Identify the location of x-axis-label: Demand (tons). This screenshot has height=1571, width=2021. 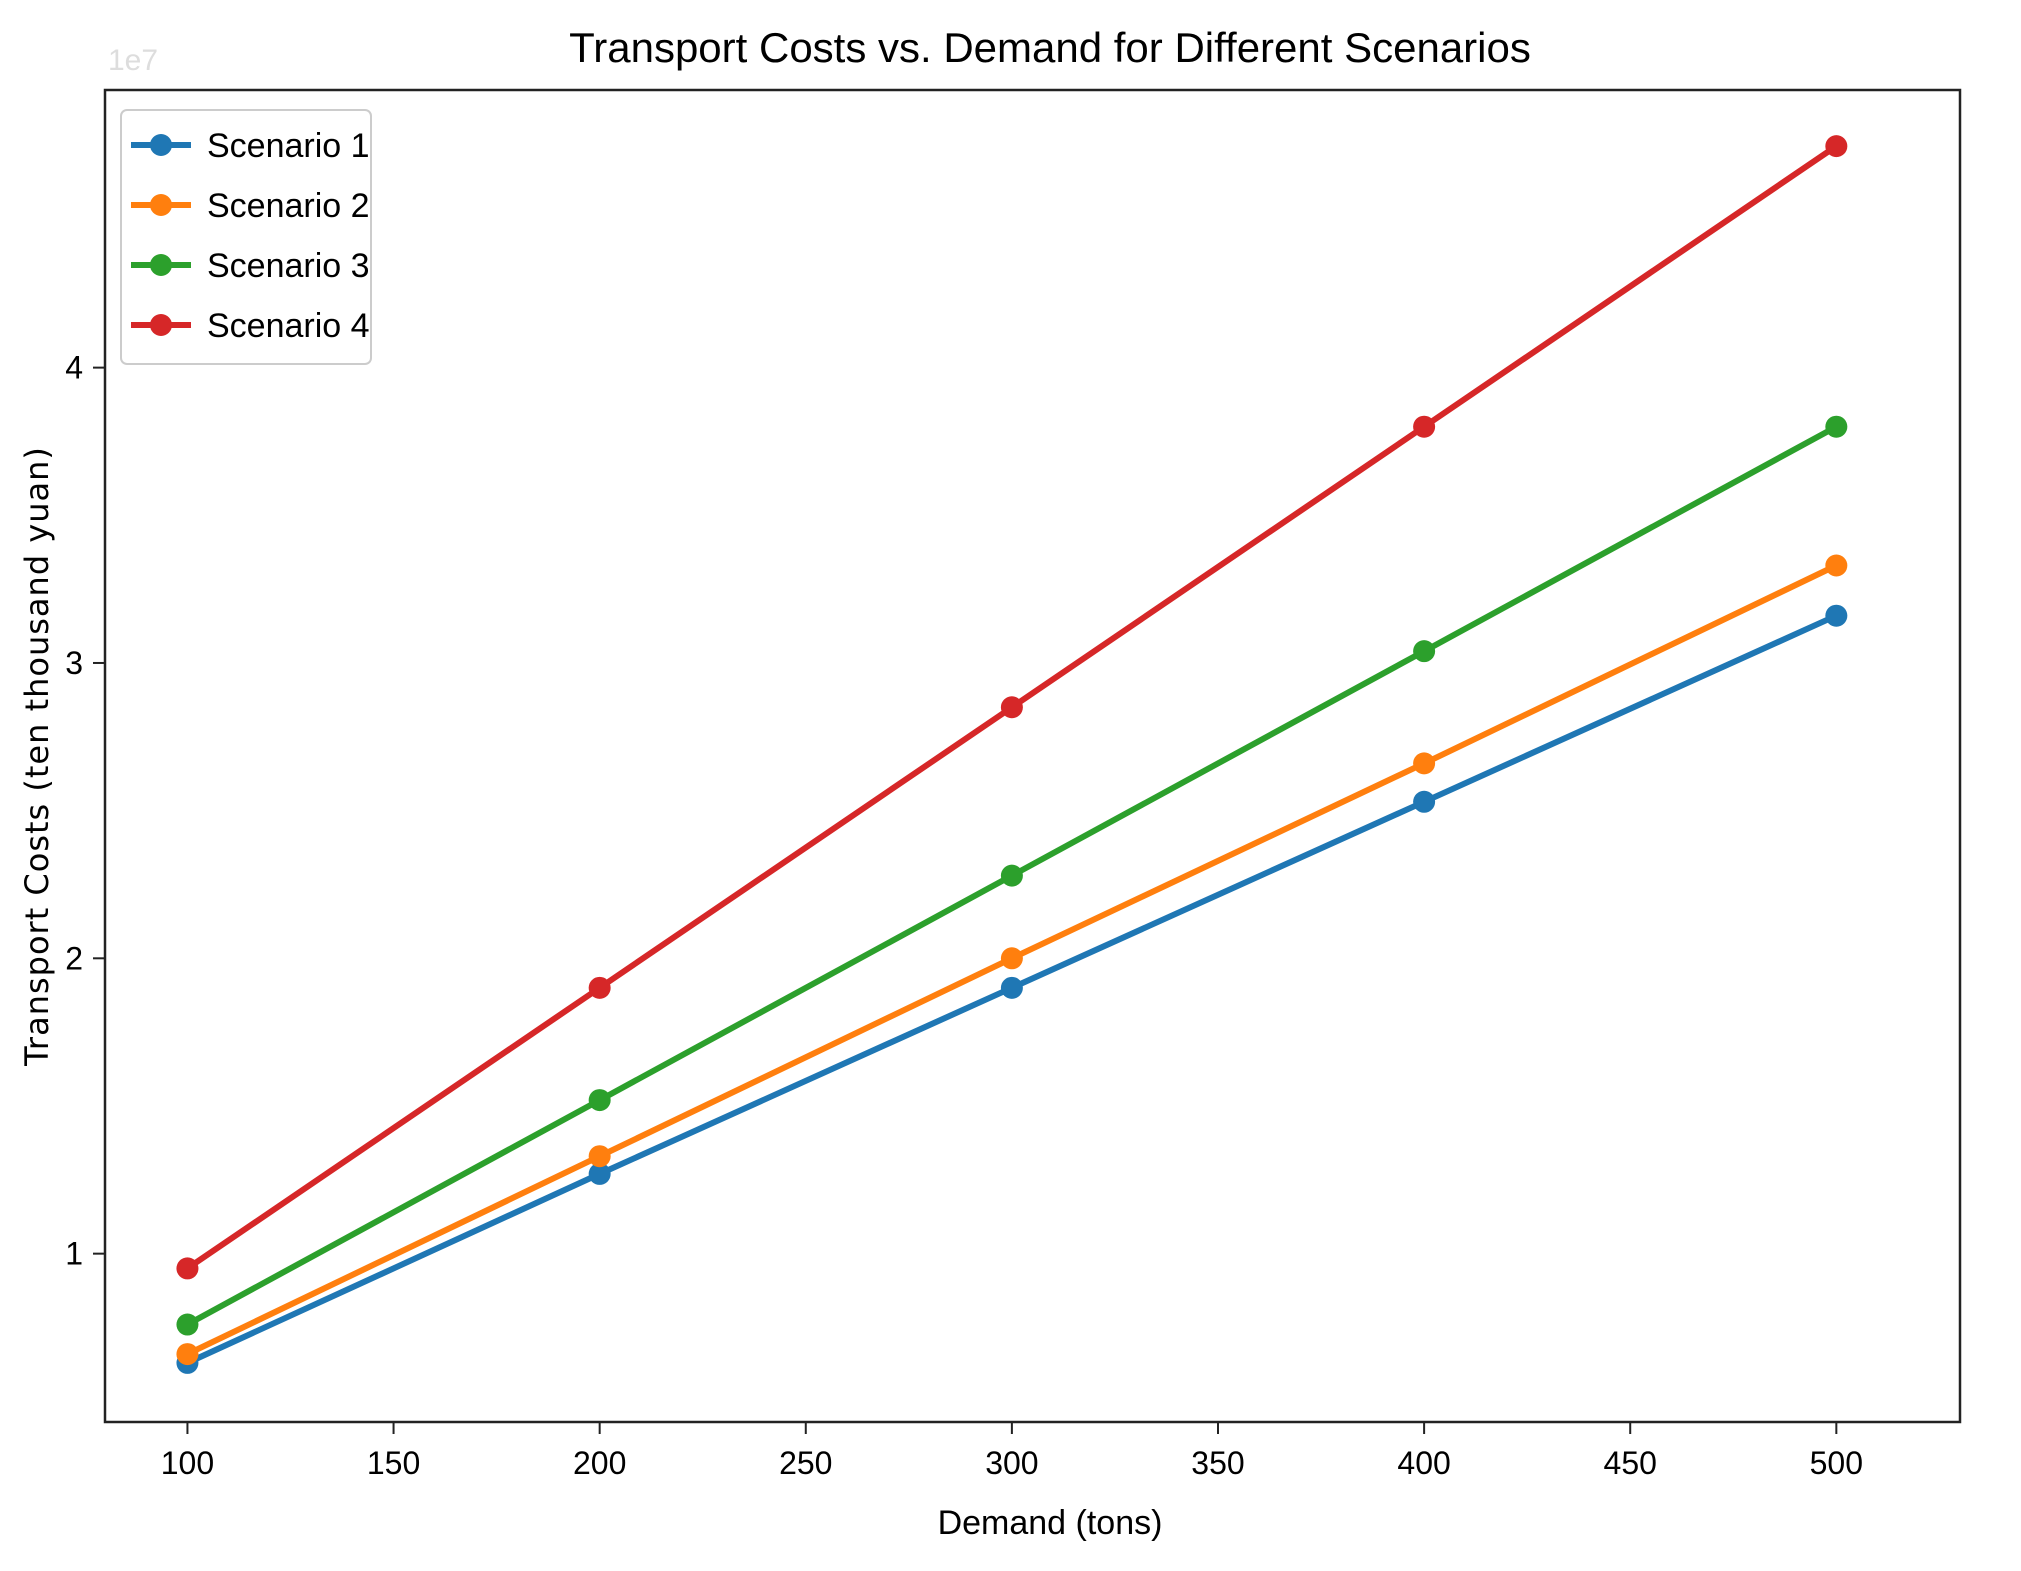
(1050, 1523).